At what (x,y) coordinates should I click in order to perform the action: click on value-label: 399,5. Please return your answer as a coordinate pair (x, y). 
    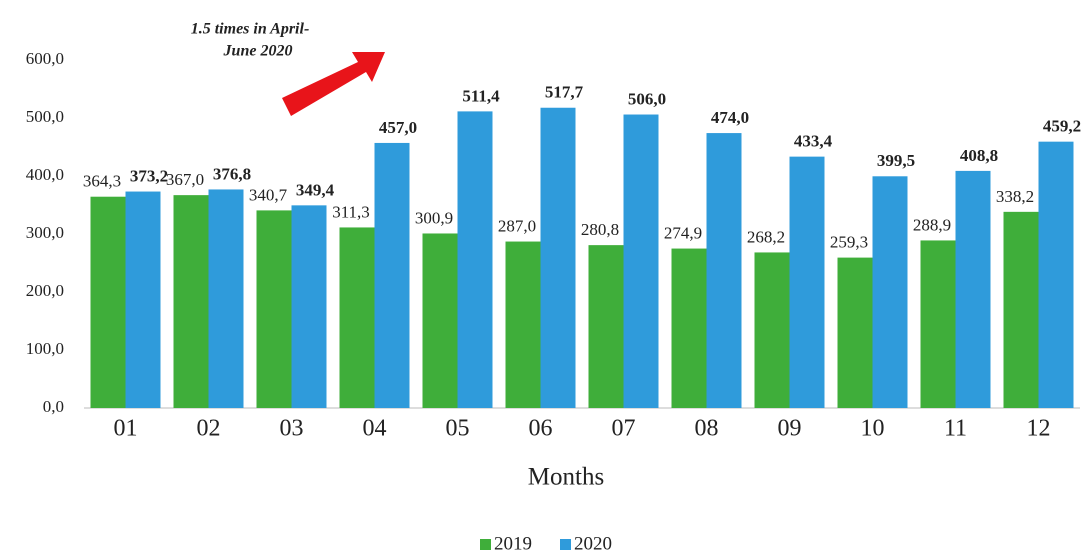
    Looking at the image, I should click on (896, 160).